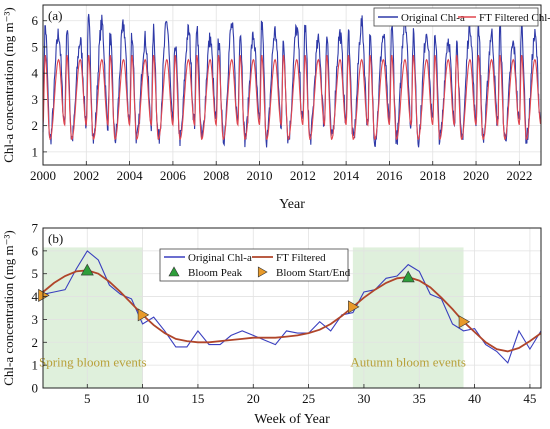  I want to click on b-x-tick-label: 35, so click(419, 398).